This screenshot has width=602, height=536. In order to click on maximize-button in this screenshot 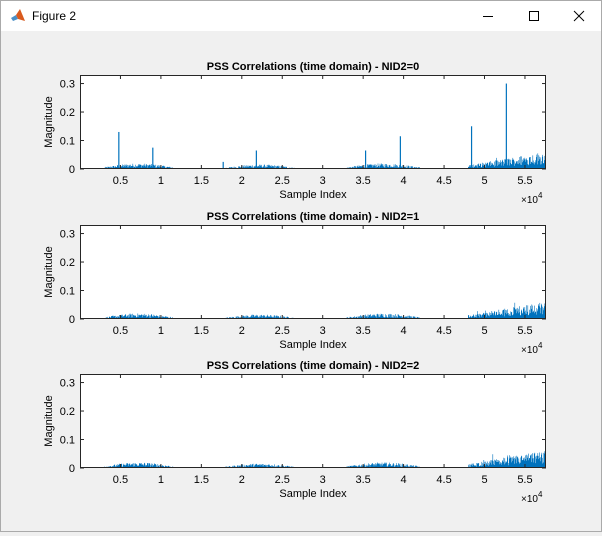, I will do `click(534, 16)`.